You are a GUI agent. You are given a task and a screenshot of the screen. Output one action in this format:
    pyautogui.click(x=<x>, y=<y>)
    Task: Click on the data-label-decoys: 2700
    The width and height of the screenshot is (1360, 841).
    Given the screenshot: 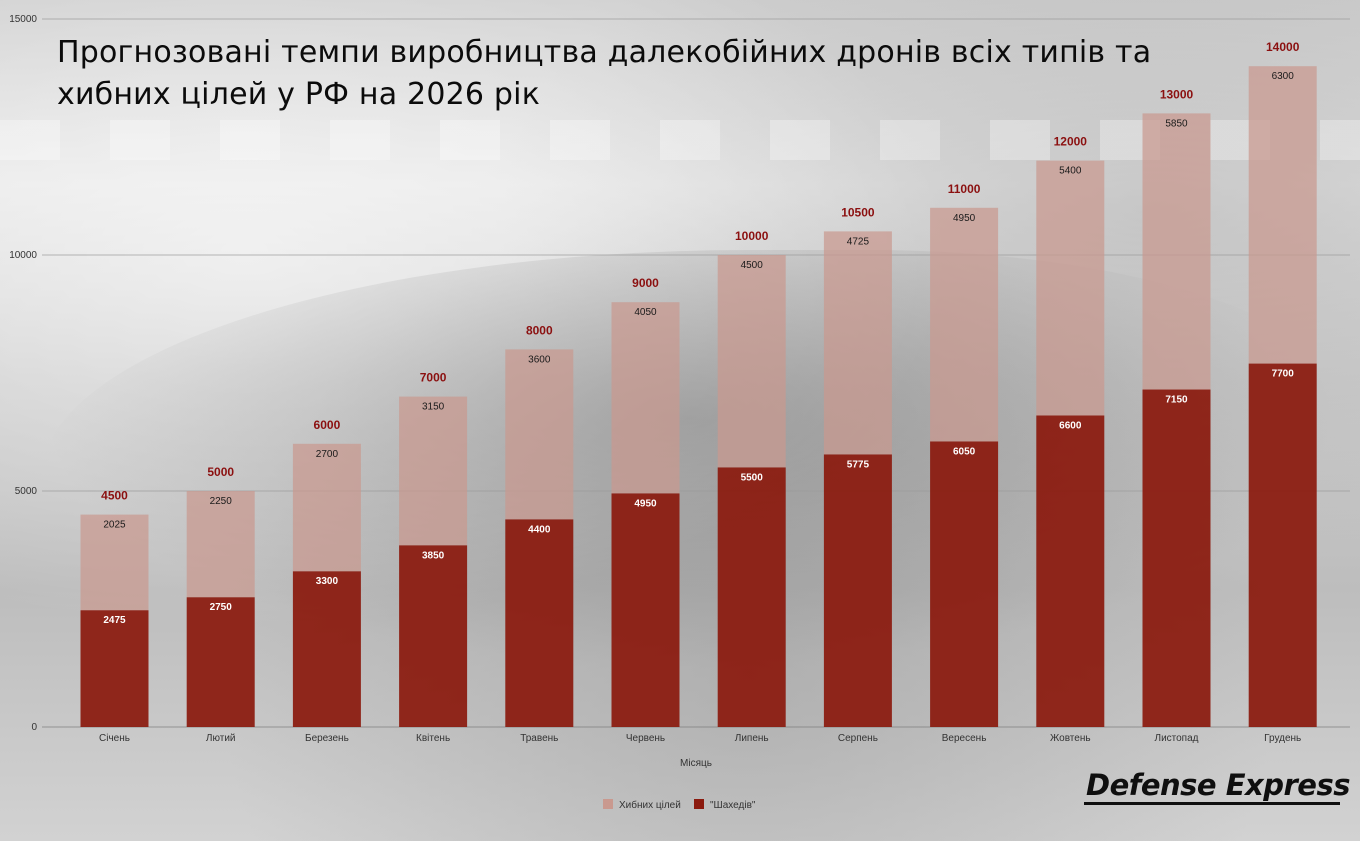 What is the action you would take?
    pyautogui.click(x=327, y=454)
    